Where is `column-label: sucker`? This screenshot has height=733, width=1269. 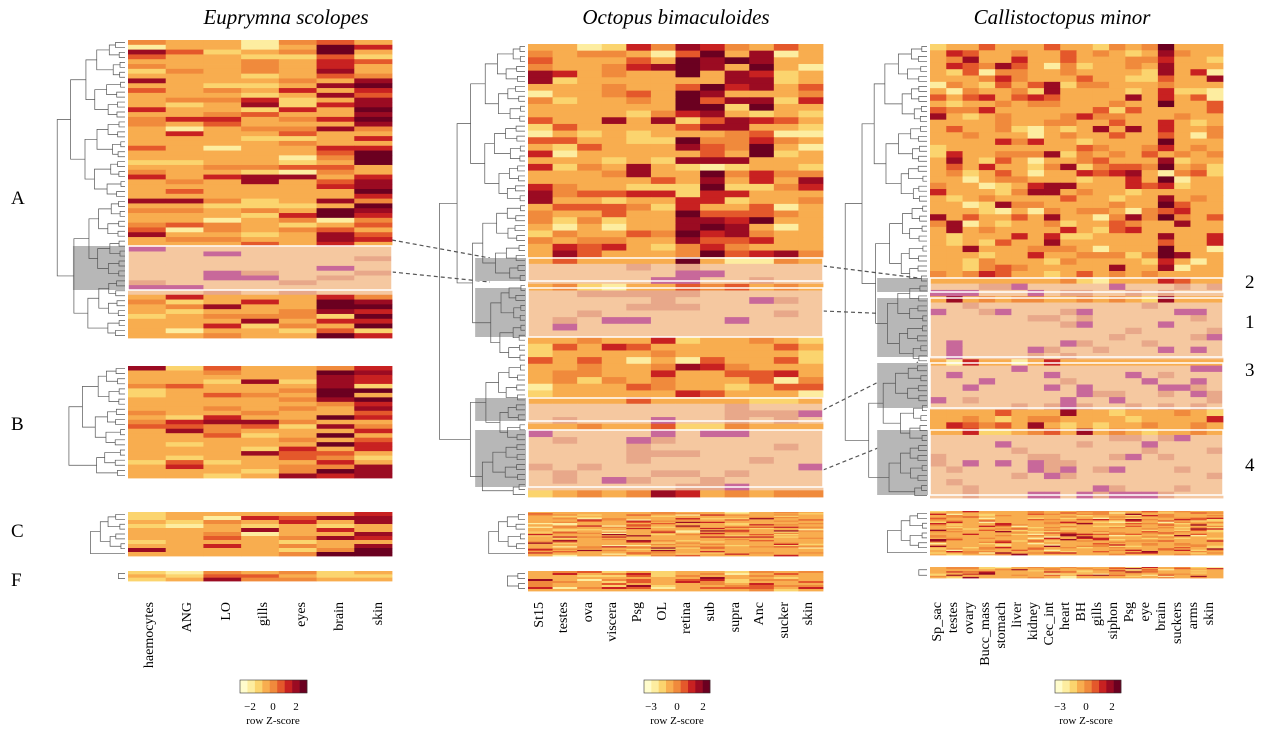 column-label: sucker is located at coordinates (784, 620).